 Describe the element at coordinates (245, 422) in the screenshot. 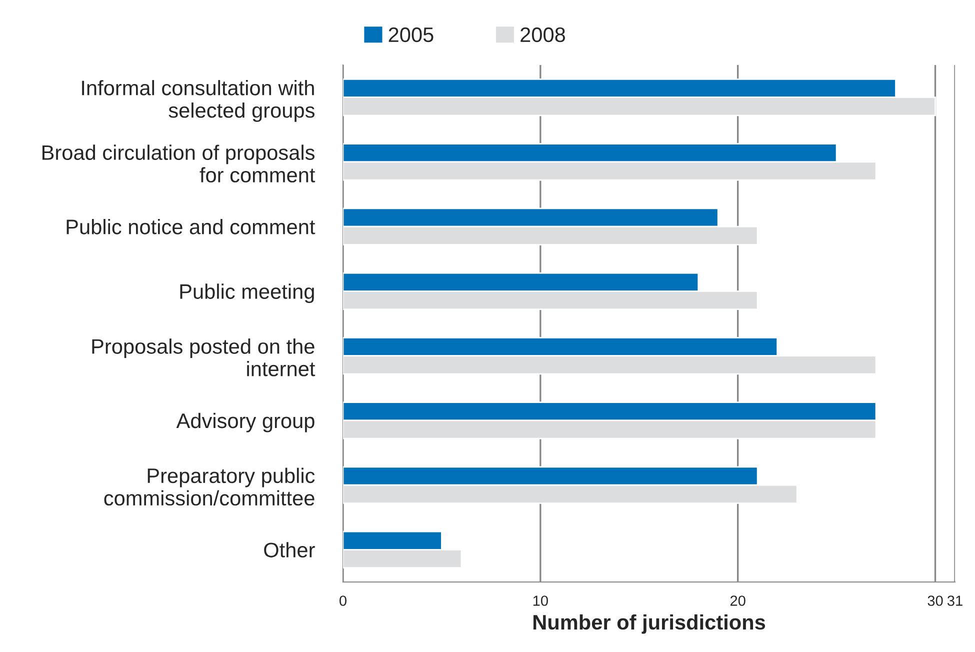

I see `y-tick-label: Advisory group` at that location.